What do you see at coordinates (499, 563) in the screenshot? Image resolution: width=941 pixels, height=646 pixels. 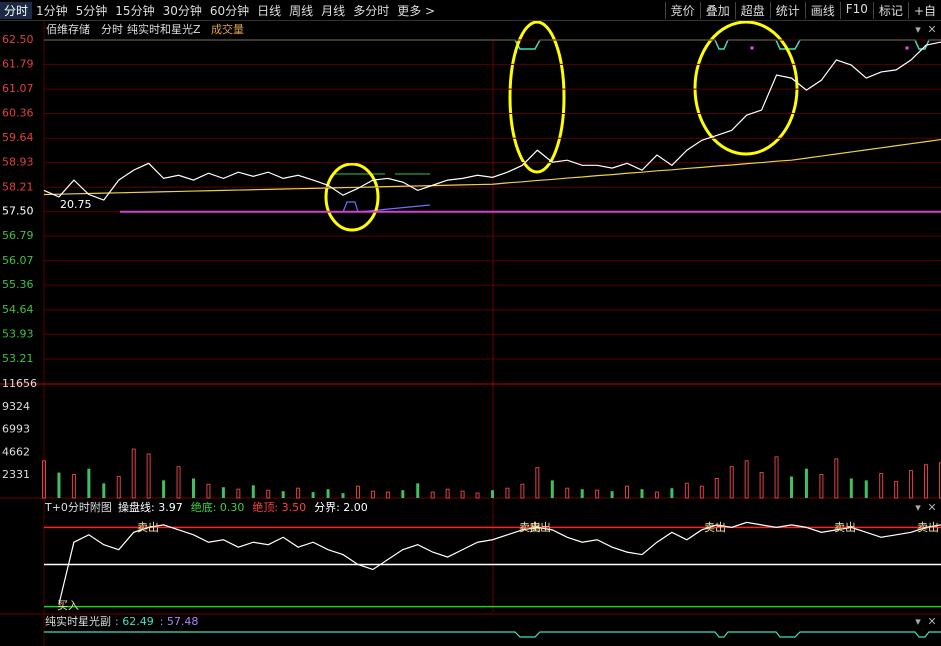 I see `indicator-line` at bounding box center [499, 563].